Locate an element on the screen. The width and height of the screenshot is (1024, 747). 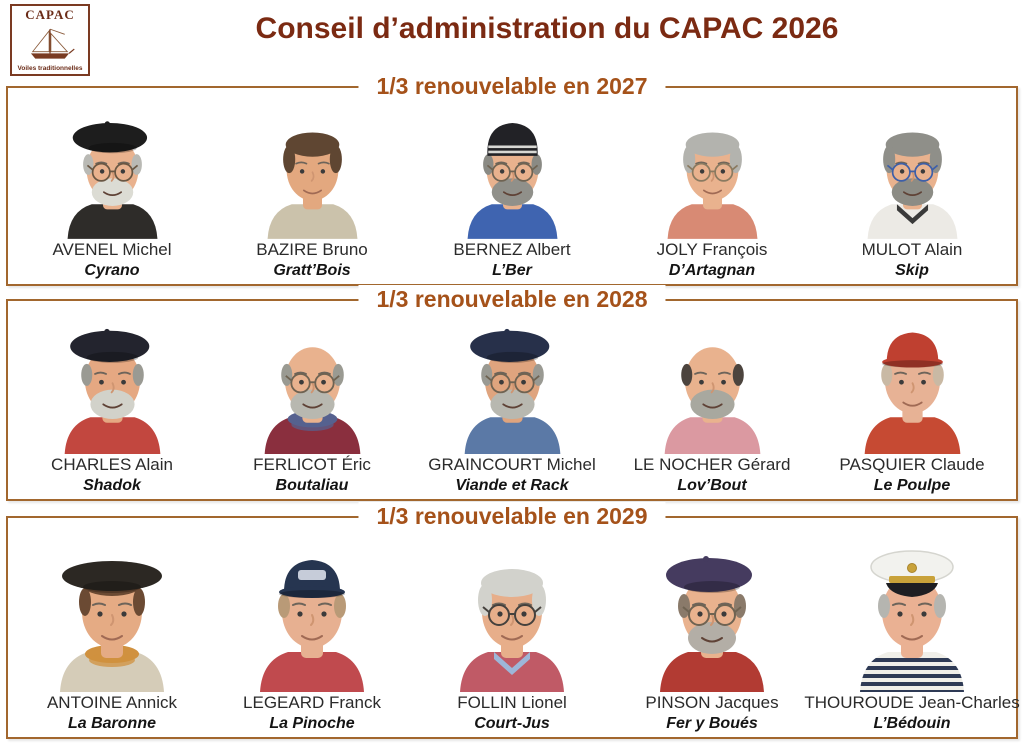
member-nickname: Lov’Bout is located at coordinates (712, 485).